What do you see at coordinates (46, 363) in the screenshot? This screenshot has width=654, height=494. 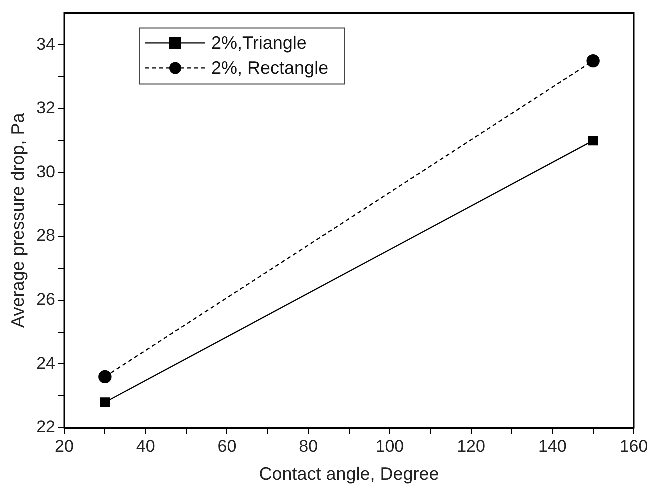 I see `y-tick-label: 24` at bounding box center [46, 363].